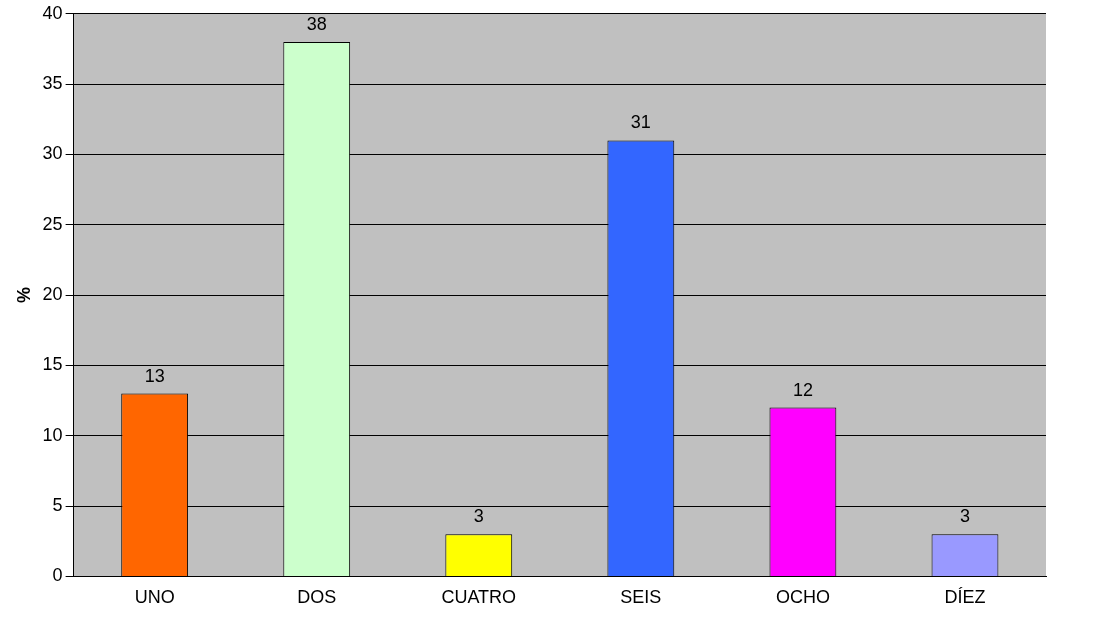 The image size is (1096, 617). I want to click on y-tick-label: 0, so click(57, 575).